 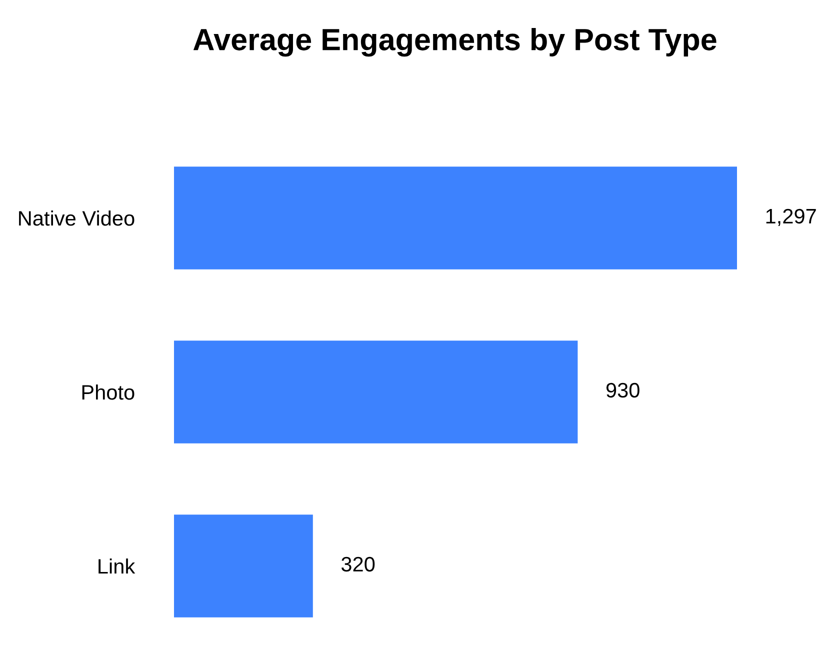 What do you see at coordinates (117, 566) in the screenshot?
I see `y-tick-label: Link` at bounding box center [117, 566].